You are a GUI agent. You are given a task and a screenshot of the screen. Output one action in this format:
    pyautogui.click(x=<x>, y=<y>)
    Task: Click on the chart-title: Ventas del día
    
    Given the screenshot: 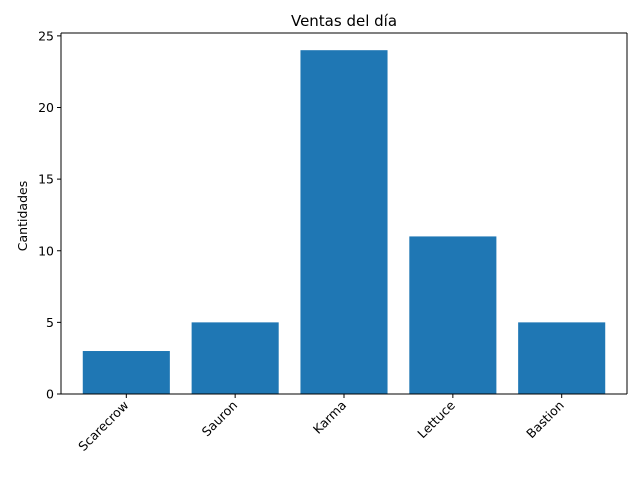 What is the action you would take?
    pyautogui.click(x=344, y=21)
    